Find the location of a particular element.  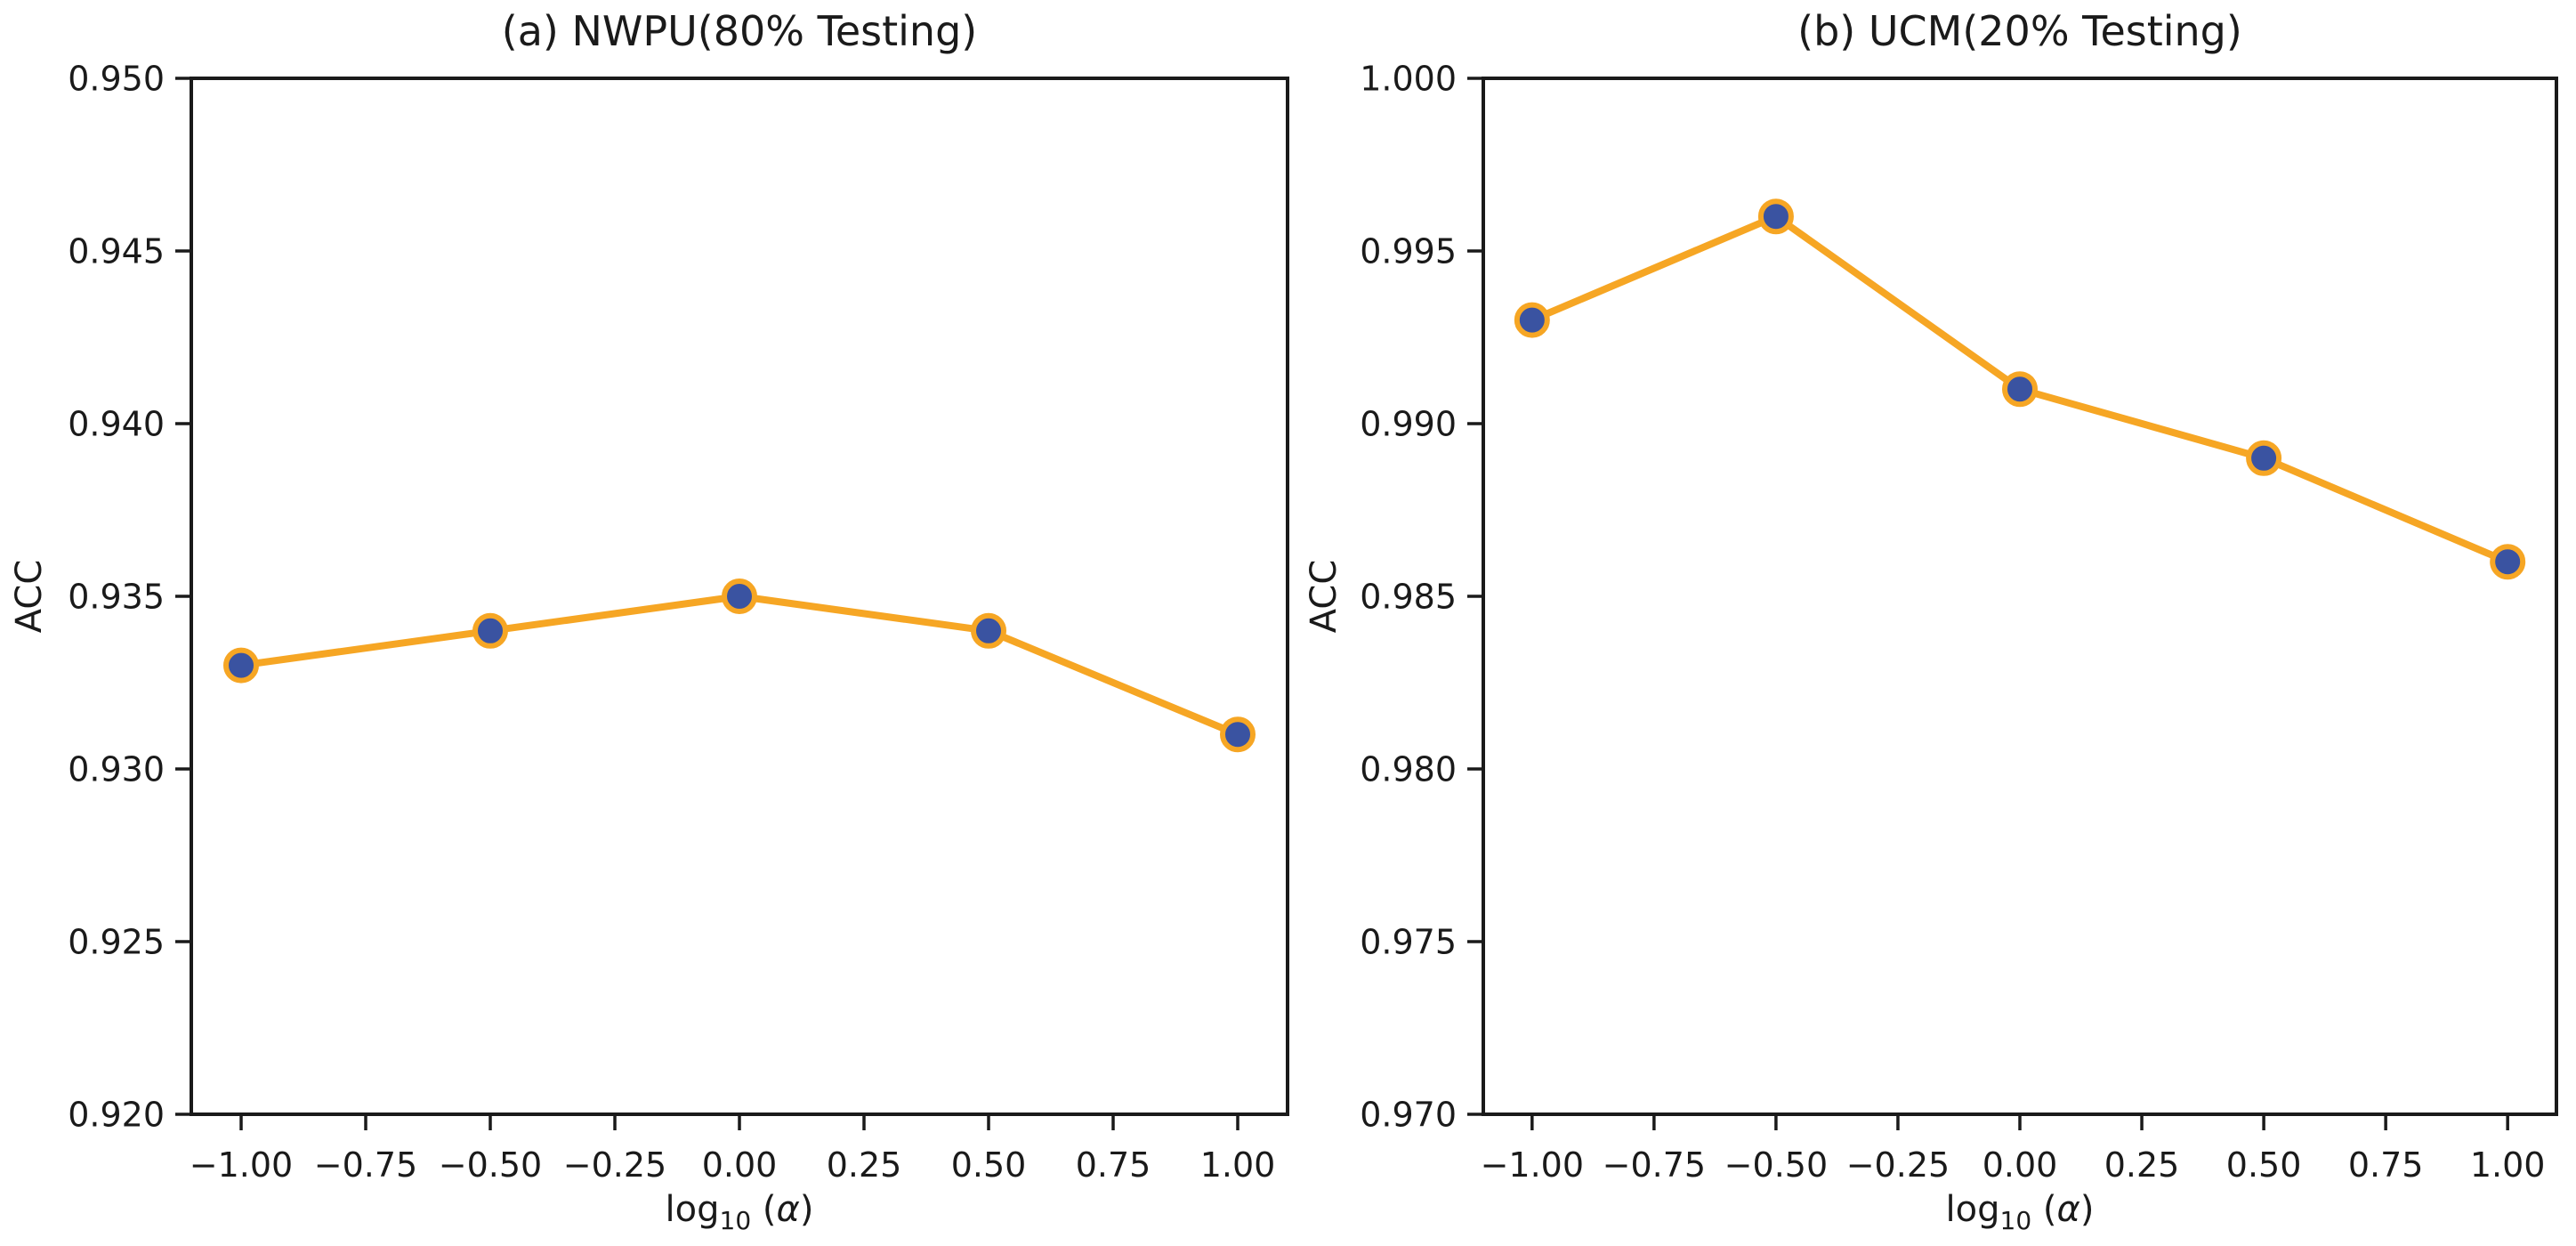

y-tick-label: 0.985 is located at coordinates (1408, 597).